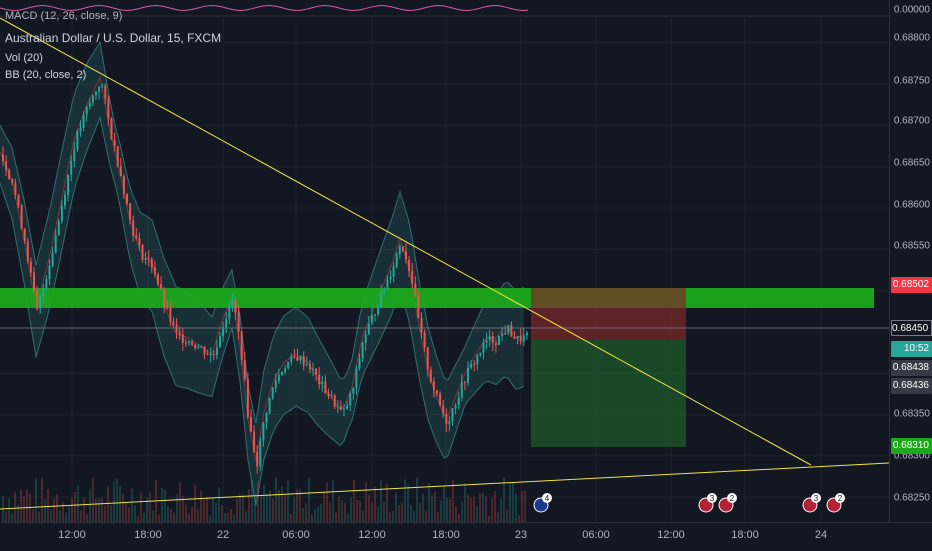 The image size is (932, 551). Describe the element at coordinates (911, 456) in the screenshot. I see `price-tick: 0.68300` at that location.